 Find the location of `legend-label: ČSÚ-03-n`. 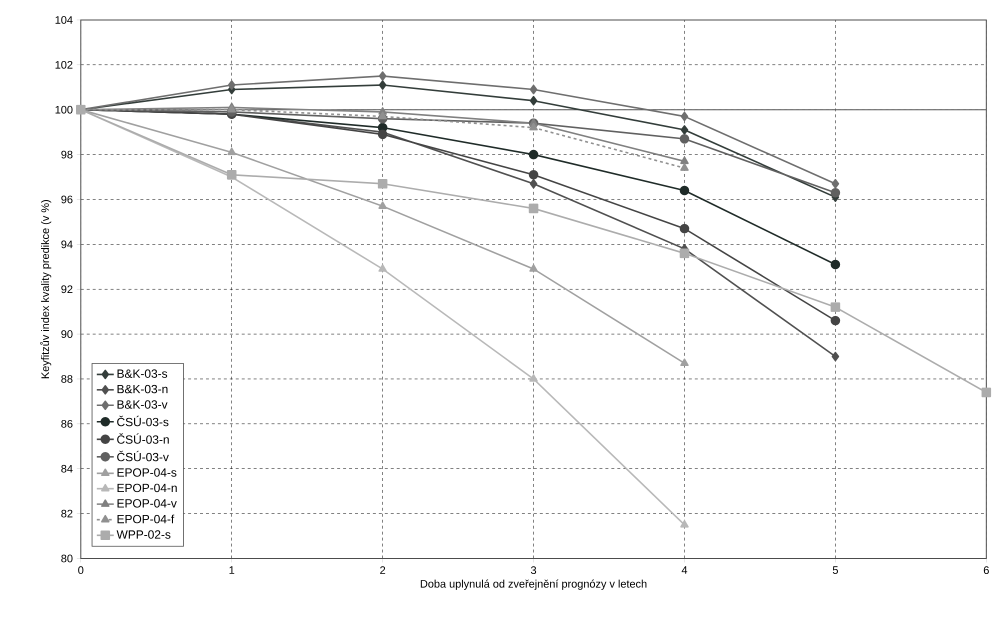

legend-label: ČSÚ-03-n is located at coordinates (143, 438).